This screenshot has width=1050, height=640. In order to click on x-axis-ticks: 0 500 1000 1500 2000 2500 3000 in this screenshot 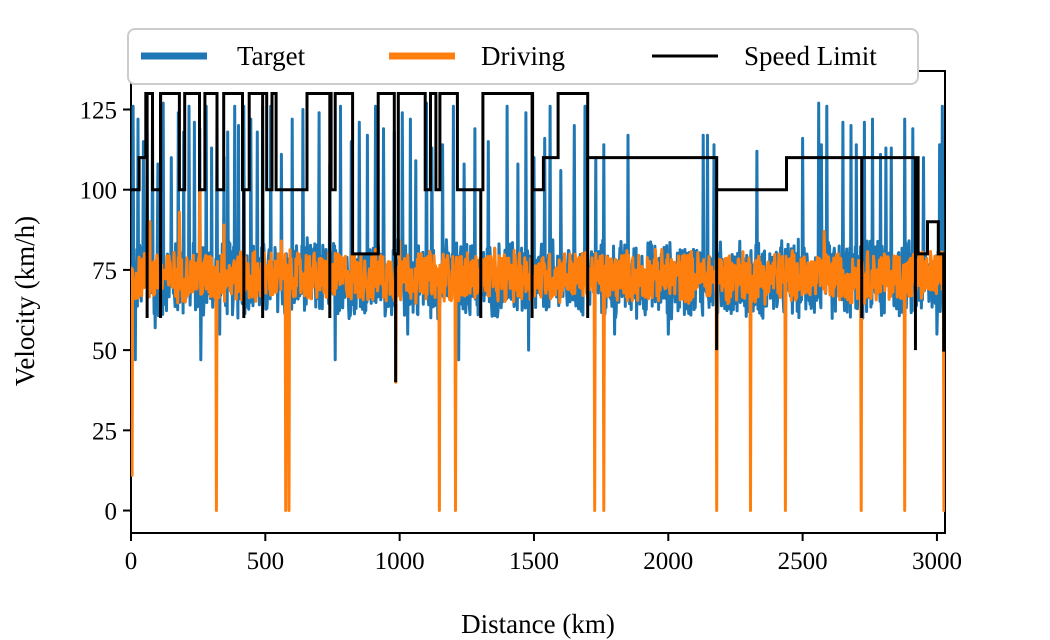, I will do `click(543, 554)`.